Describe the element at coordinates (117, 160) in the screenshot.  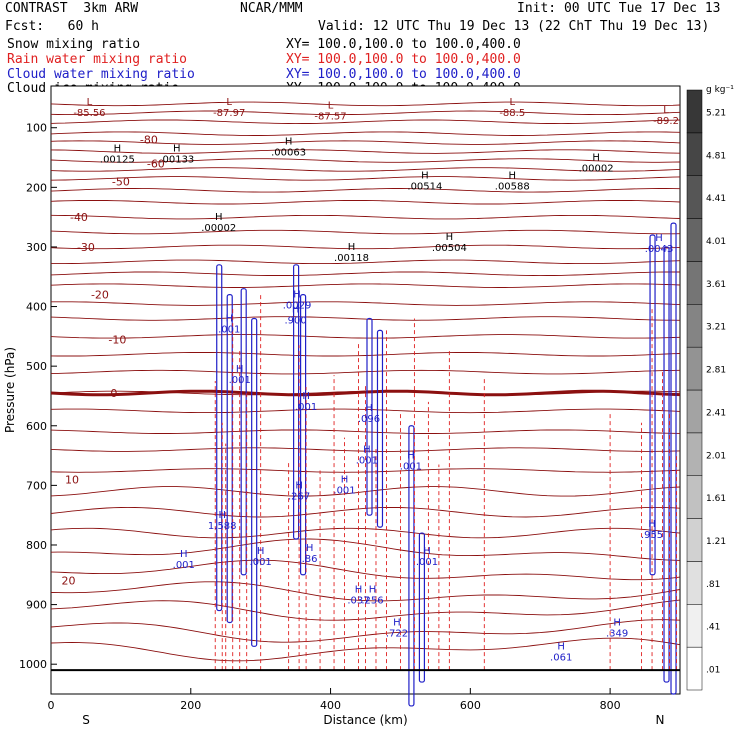
I see `extremum-value-label: .00125` at that location.